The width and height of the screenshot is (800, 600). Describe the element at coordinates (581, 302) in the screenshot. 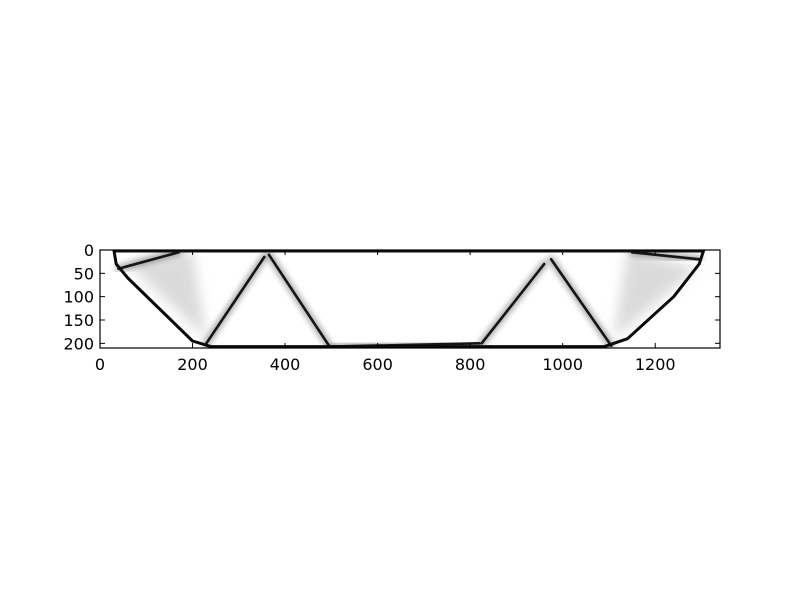

I see `right-diagonal-2-member` at that location.